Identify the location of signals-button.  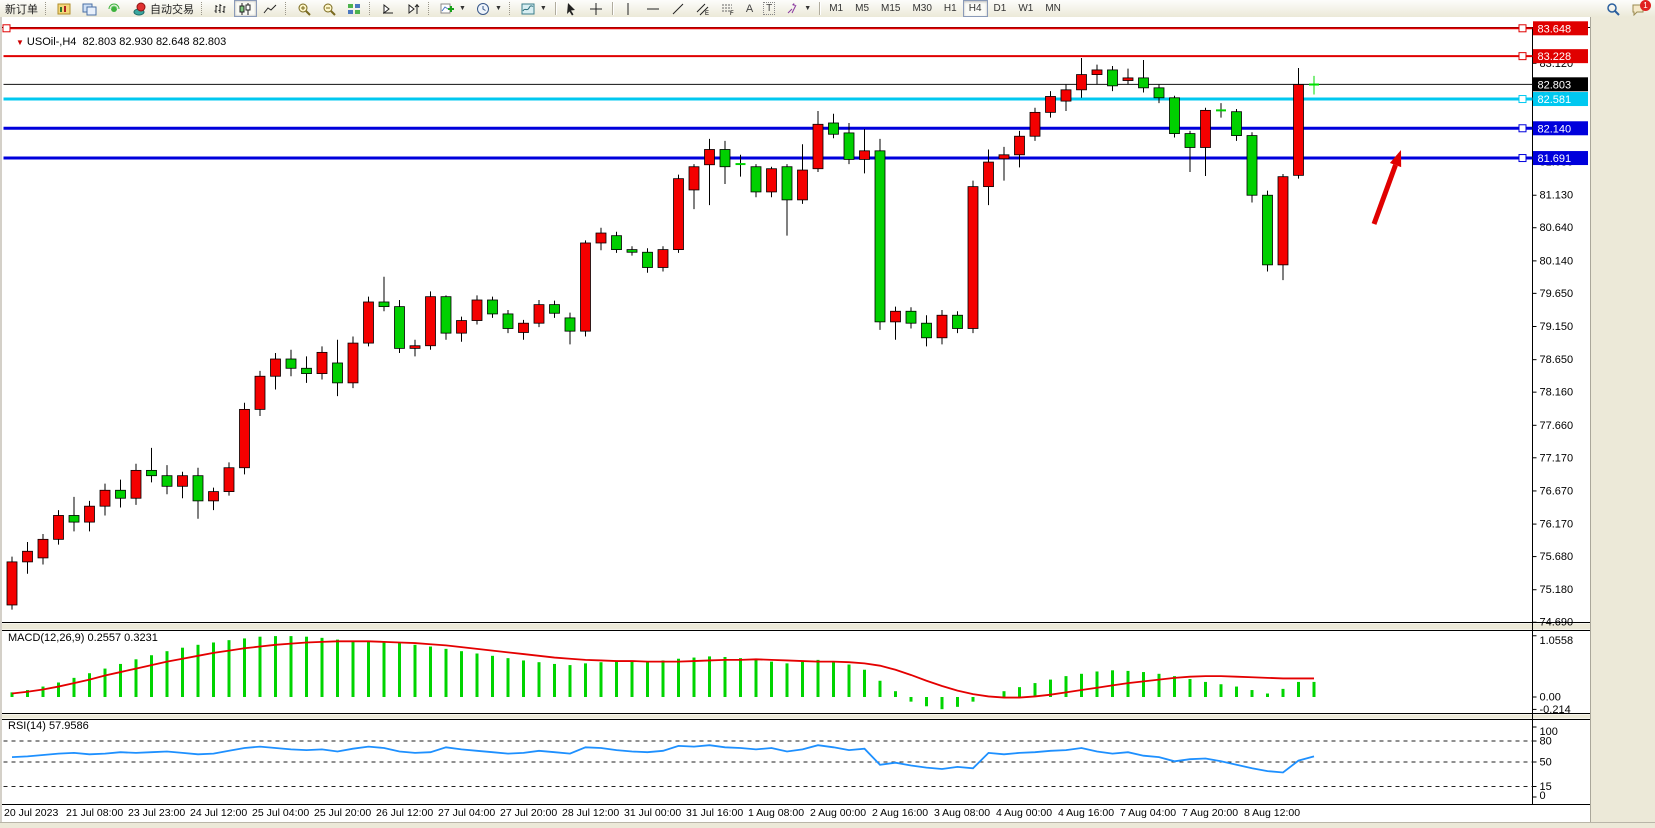
(114, 8).